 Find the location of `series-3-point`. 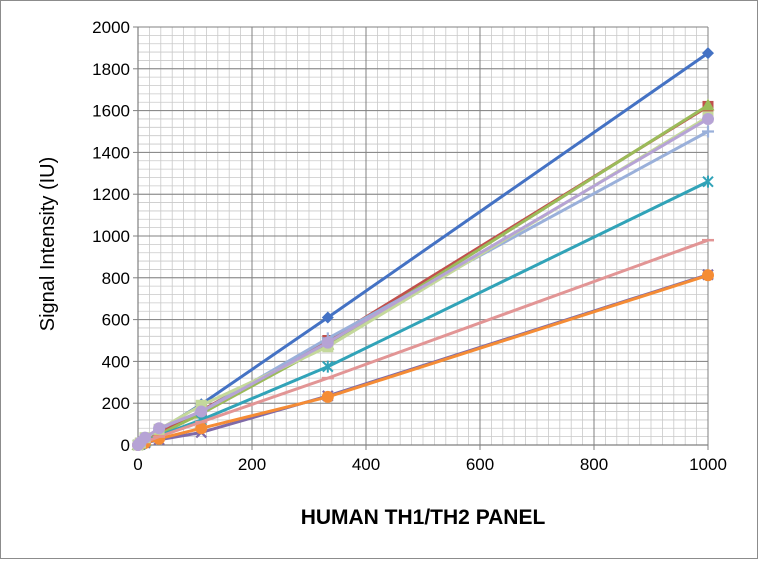

series-3-point is located at coordinates (708, 104).